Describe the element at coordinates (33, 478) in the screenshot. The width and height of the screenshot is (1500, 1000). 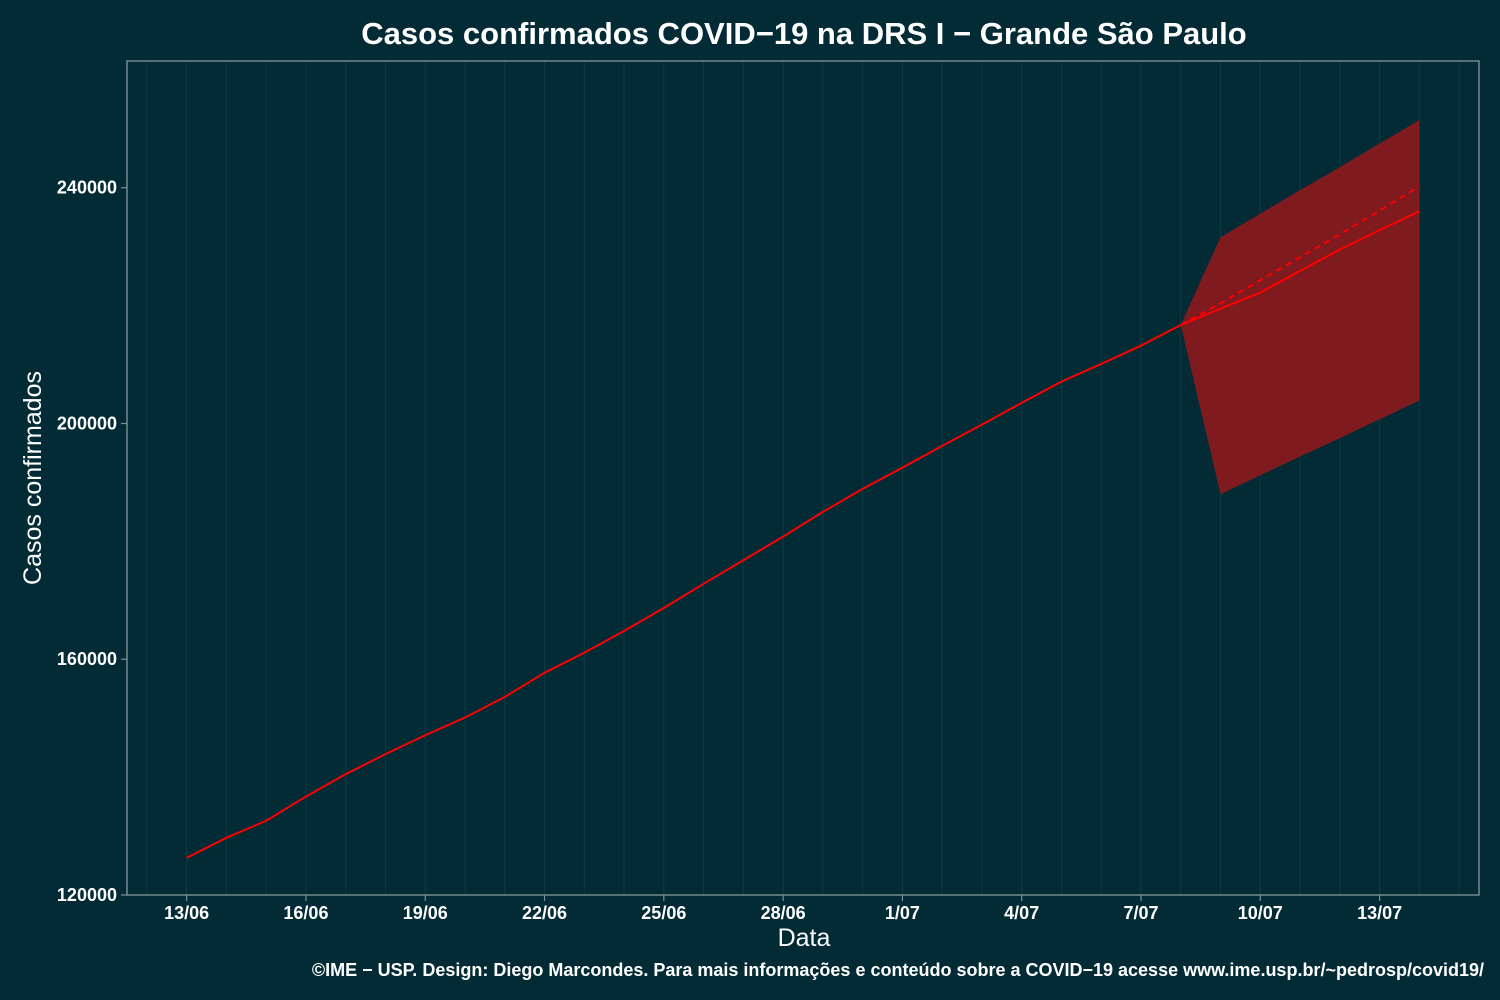
I see `y-axis-title: Casos confirmados` at that location.